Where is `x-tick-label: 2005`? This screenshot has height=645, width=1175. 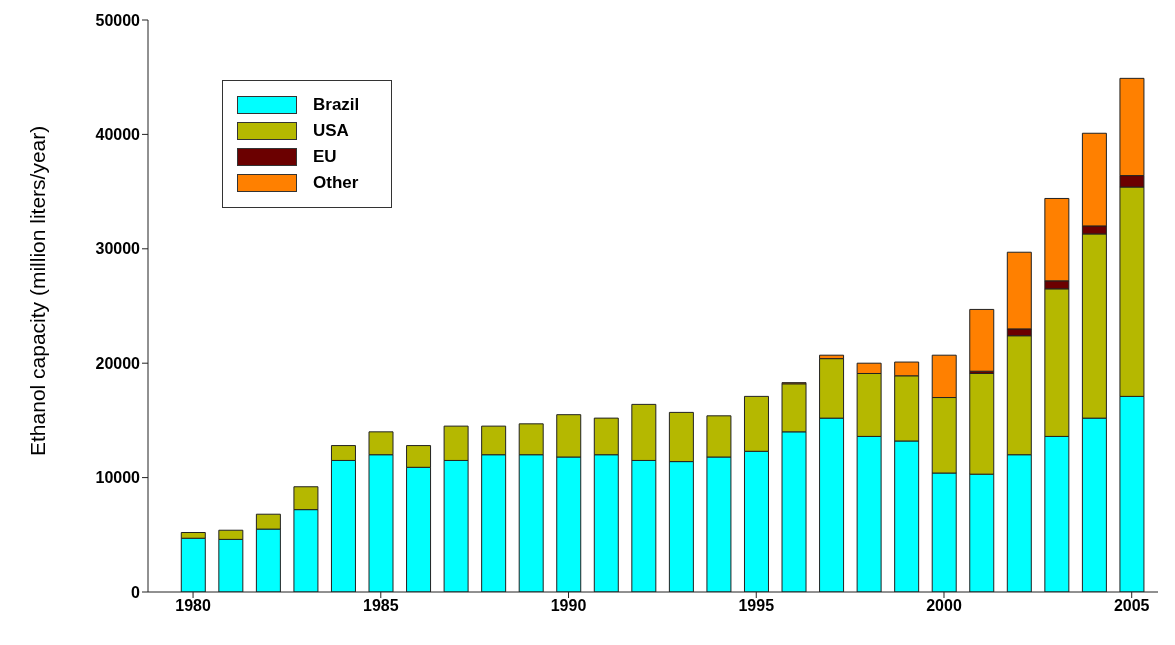
x-tick-label: 2005 is located at coordinates (1131, 606).